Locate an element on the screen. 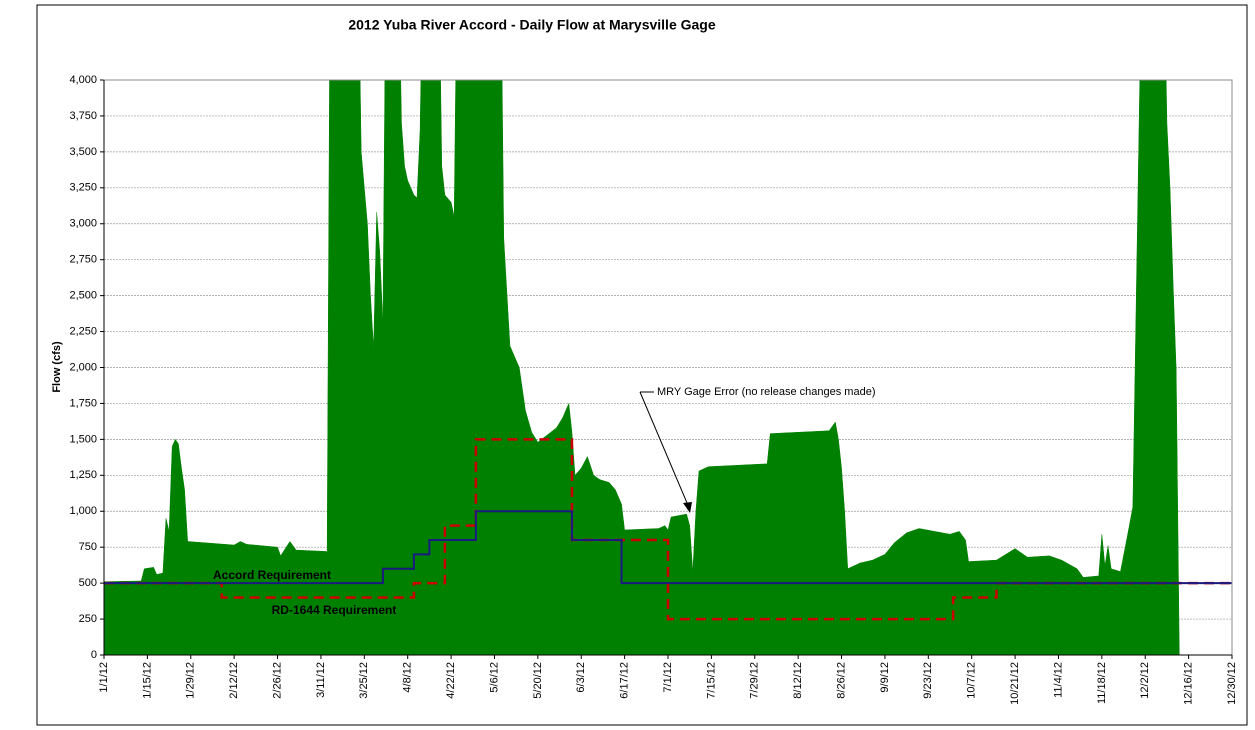  y-tick-label: 250 is located at coordinates (88, 619).